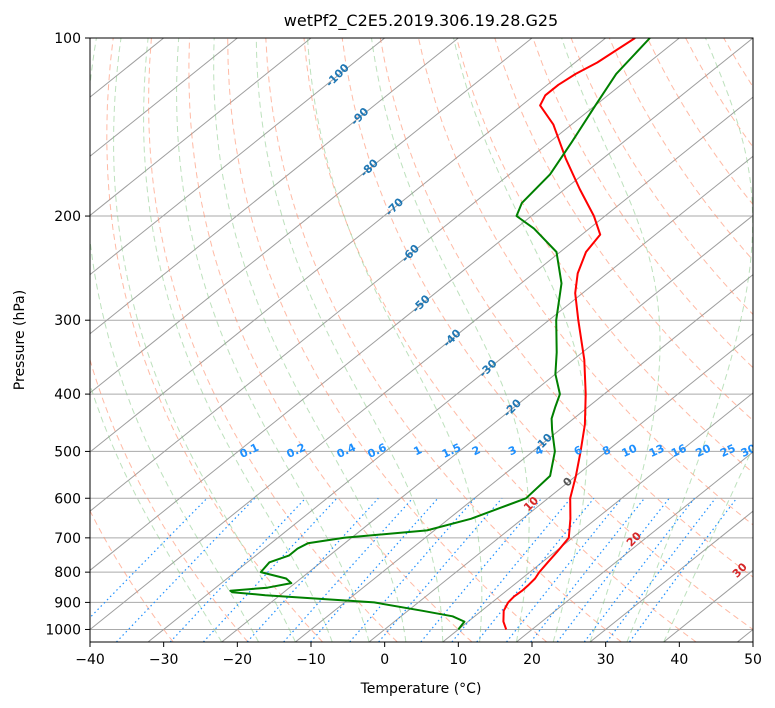  What do you see at coordinates (531, 504) in the screenshot?
I see `dry-adiabat-label: 10` at bounding box center [531, 504].